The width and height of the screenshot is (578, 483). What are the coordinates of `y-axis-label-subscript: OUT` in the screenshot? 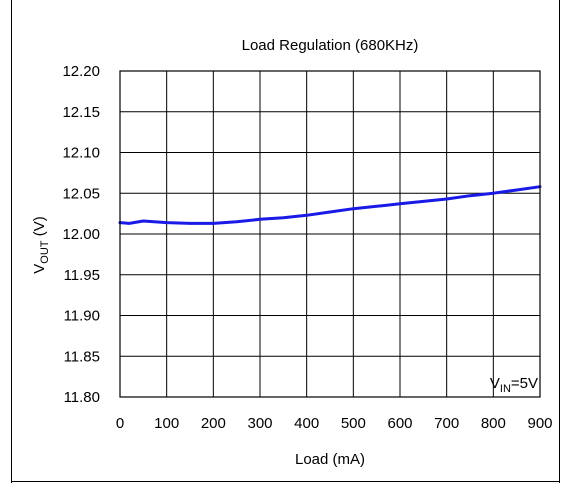 It's located at (45, 252).